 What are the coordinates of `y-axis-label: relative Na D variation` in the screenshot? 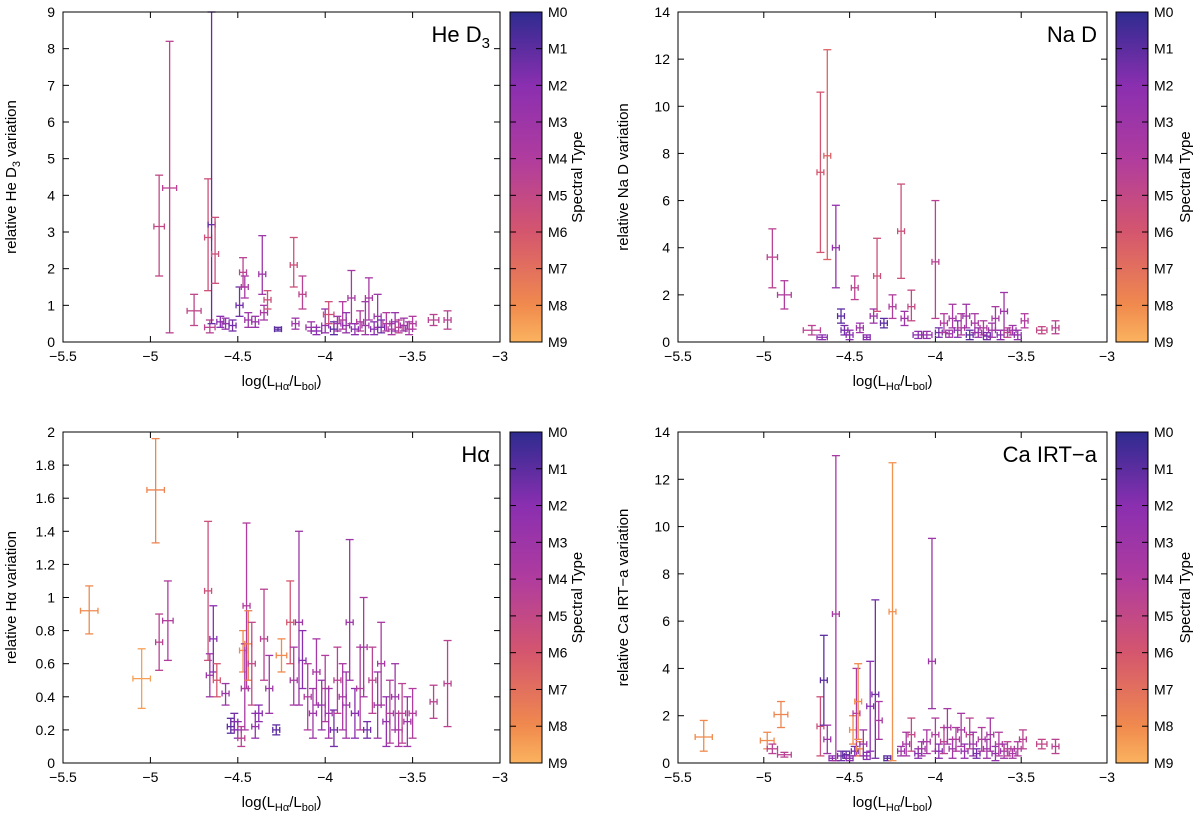 It's located at (623, 177).